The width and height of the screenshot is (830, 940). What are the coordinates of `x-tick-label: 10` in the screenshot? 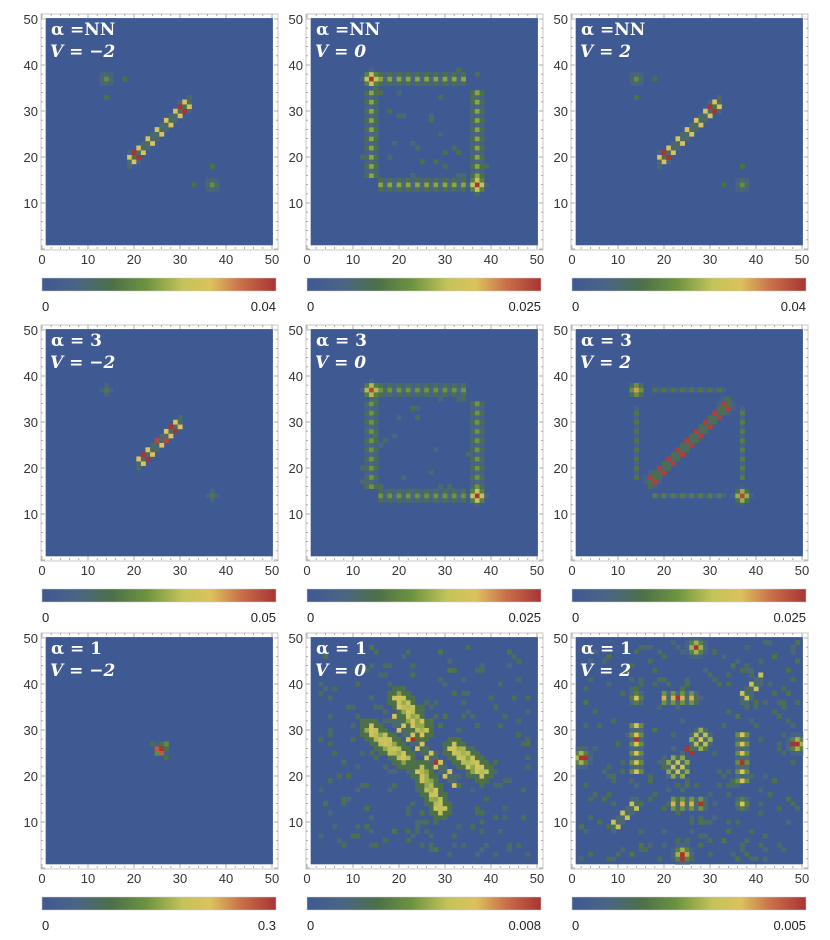 It's located at (618, 878).